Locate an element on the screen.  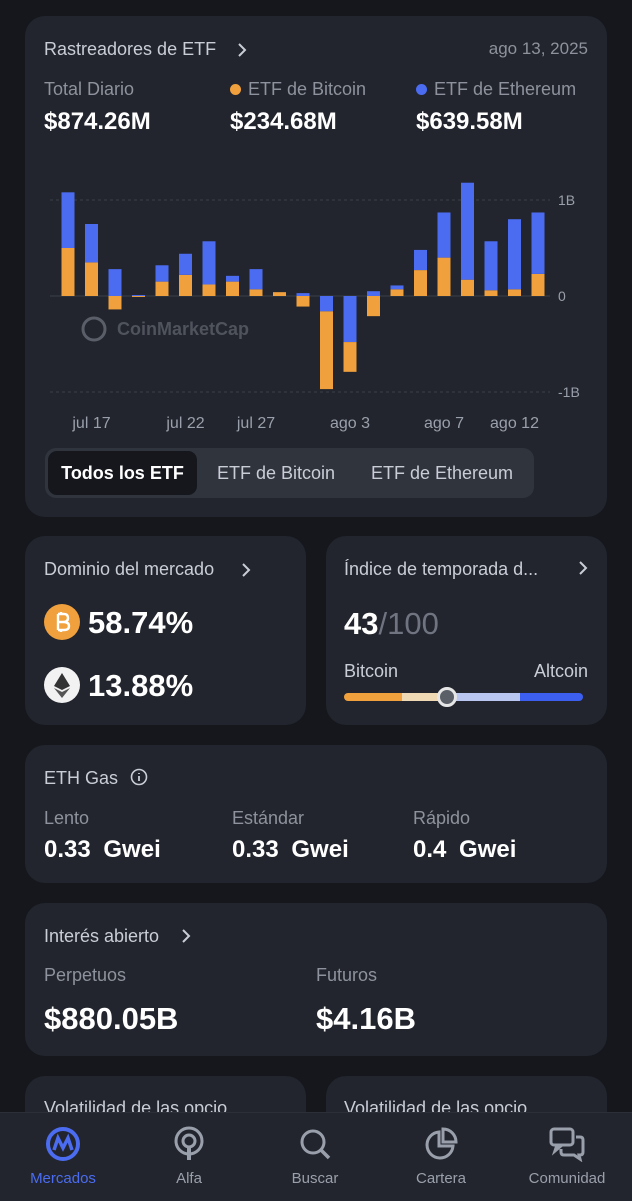
gas-title: ETH Gas is located at coordinates (81, 778).